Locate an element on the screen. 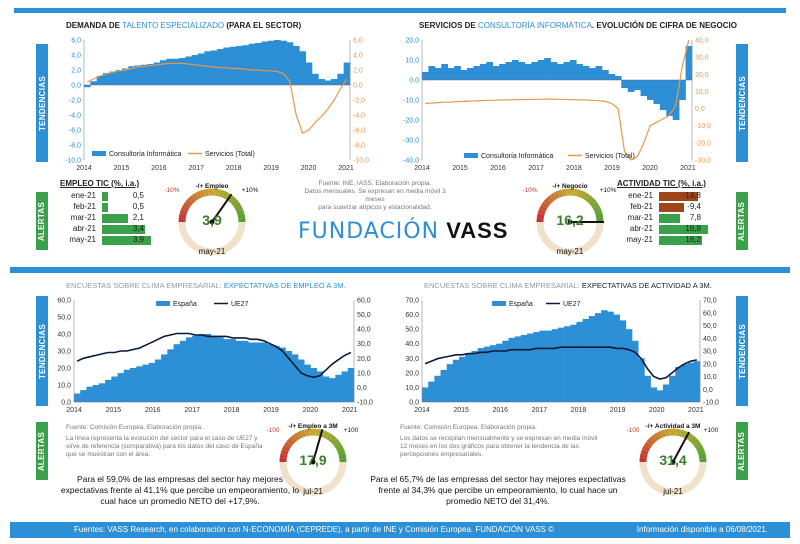 The image size is (800, 544). gauge-needle is located at coordinates (318, 446).